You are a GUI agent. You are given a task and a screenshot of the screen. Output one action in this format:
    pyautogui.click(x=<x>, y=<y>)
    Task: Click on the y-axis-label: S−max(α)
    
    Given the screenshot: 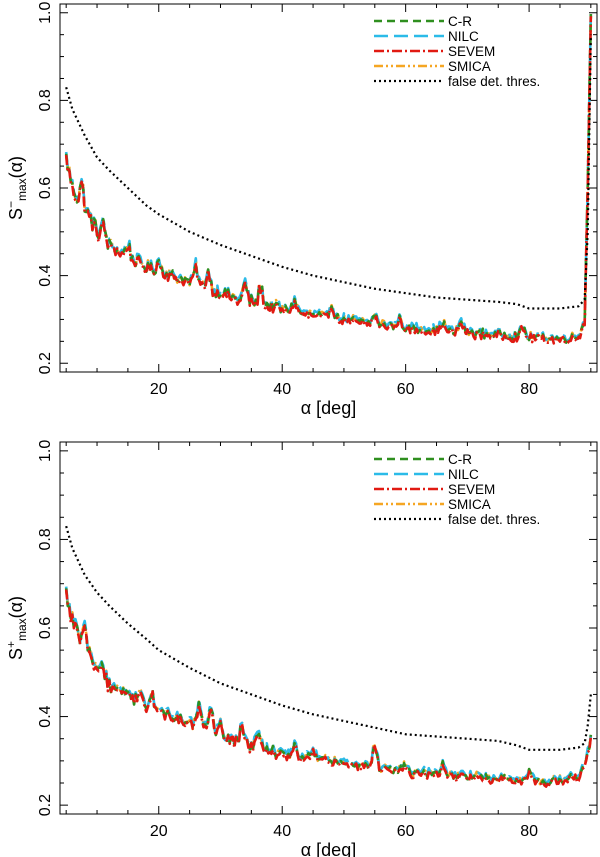 What is the action you would take?
    pyautogui.click(x=16, y=188)
    